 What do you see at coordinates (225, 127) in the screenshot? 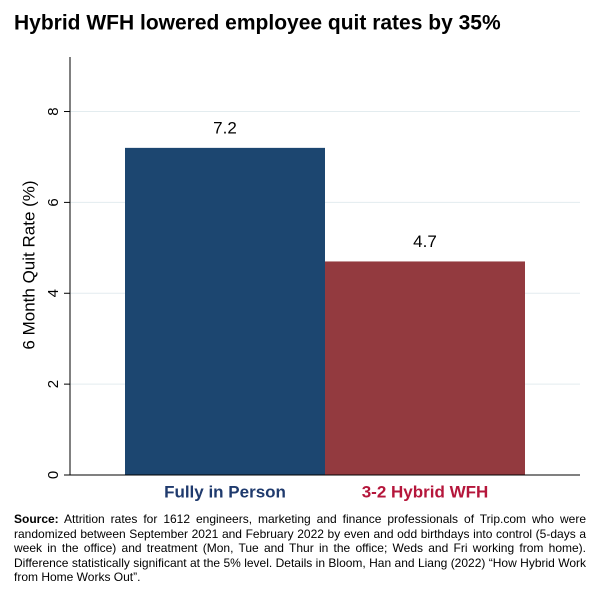
I see `value-label: 7.2` at bounding box center [225, 127].